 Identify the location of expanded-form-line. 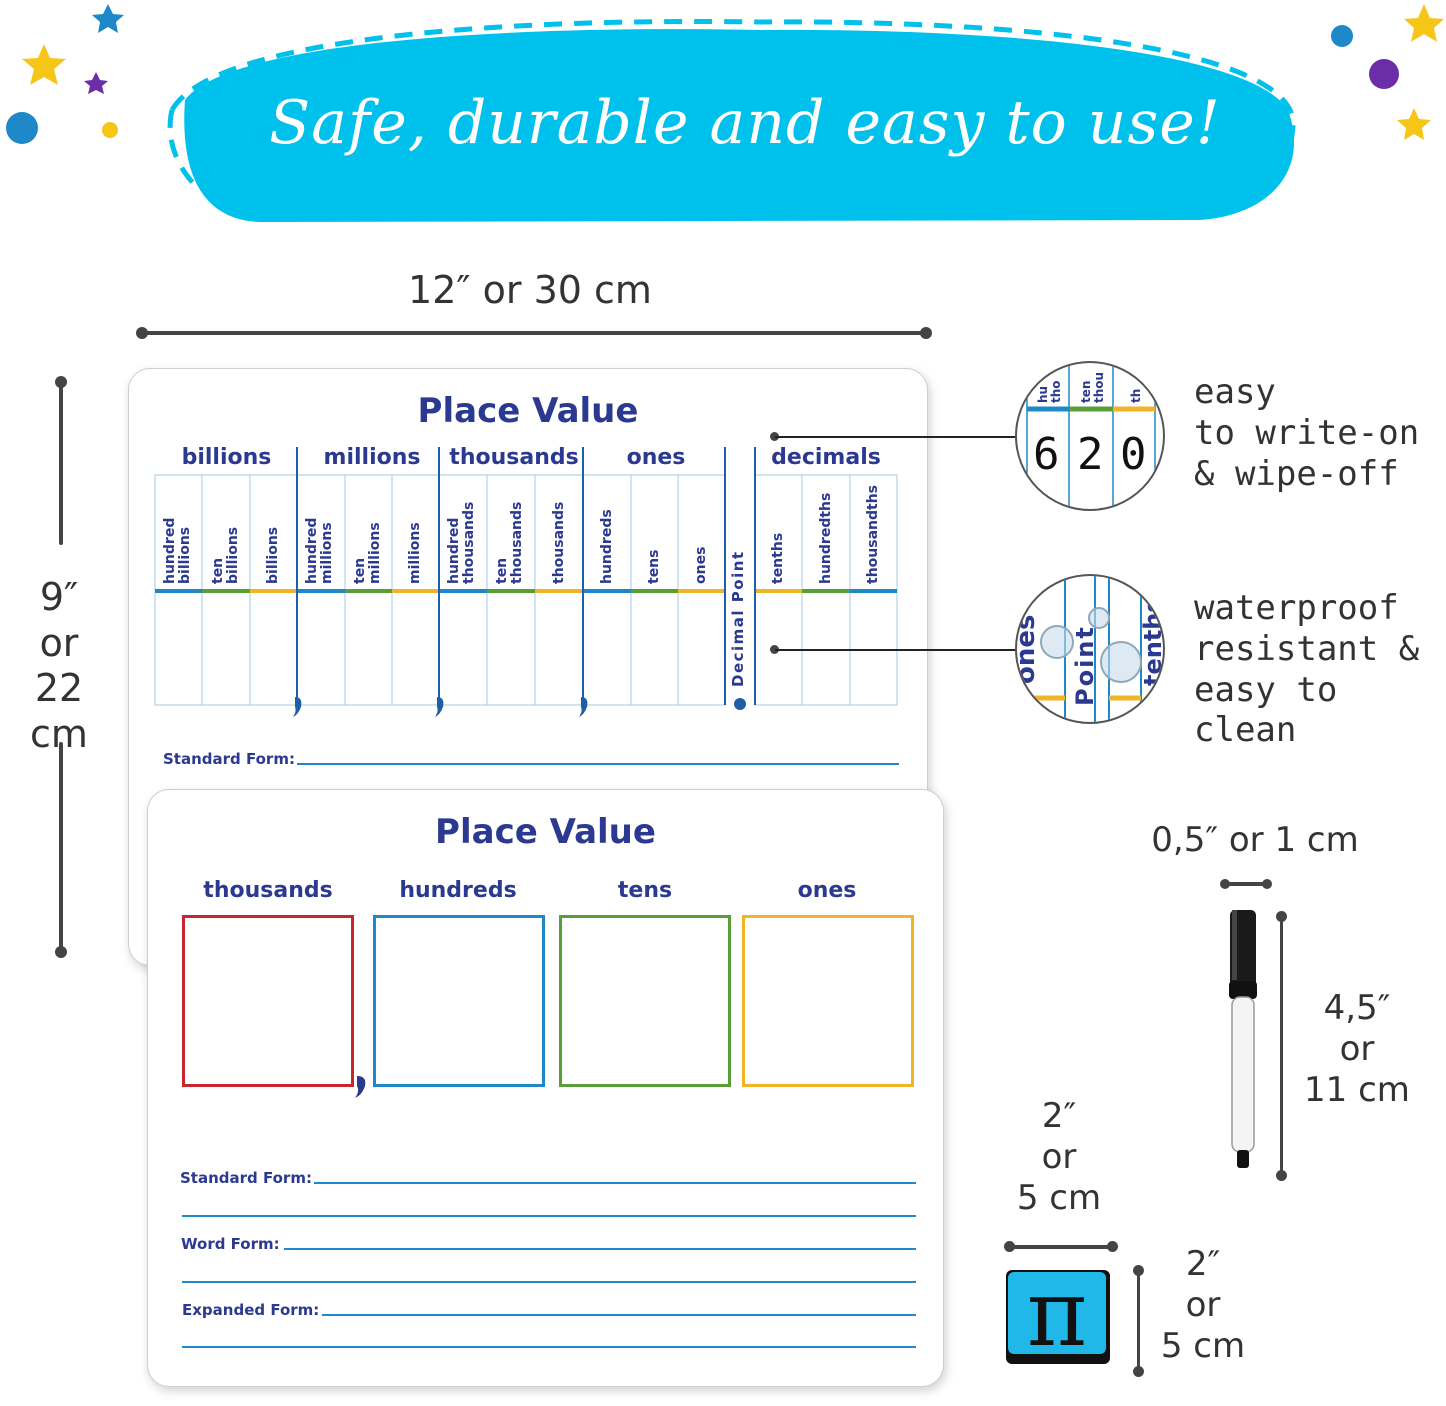
(619, 1315).